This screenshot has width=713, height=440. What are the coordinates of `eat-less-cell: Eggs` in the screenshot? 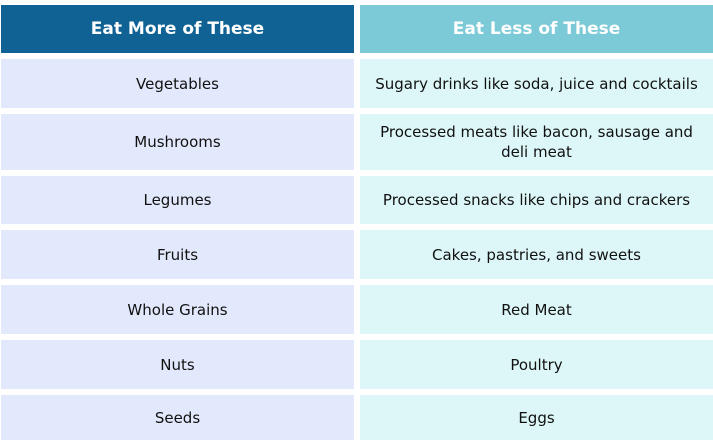 It's located at (536, 417).